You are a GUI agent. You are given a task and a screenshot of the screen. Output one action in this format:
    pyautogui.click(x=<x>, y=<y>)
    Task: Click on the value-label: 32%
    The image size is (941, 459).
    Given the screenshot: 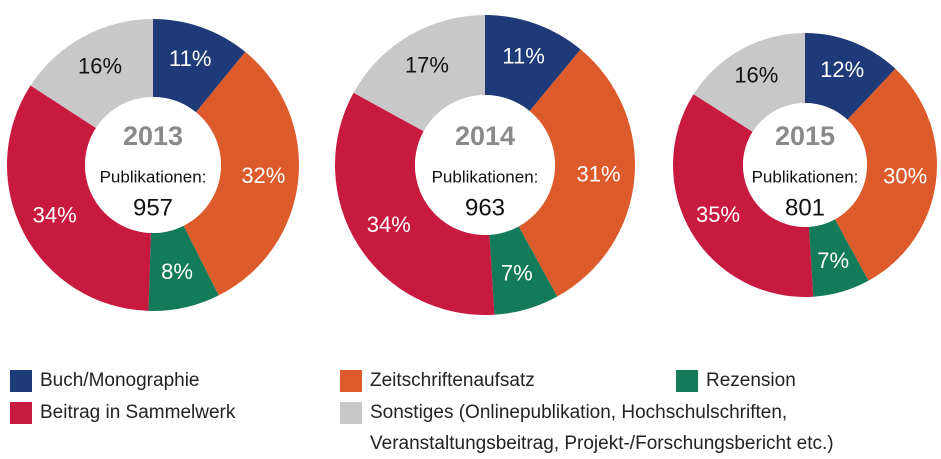 What is the action you would take?
    pyautogui.click(x=263, y=175)
    